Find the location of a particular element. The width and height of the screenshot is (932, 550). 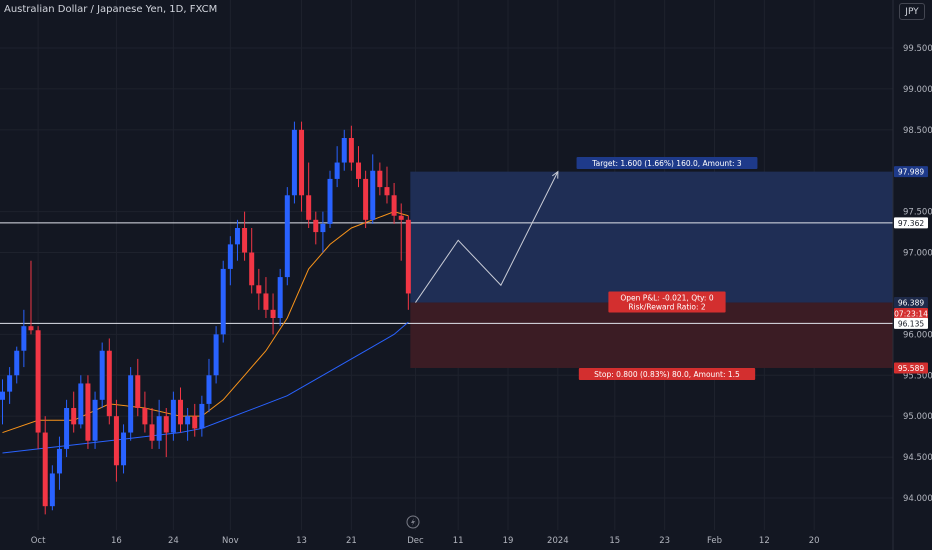

loss-zone is located at coordinates (651, 335).